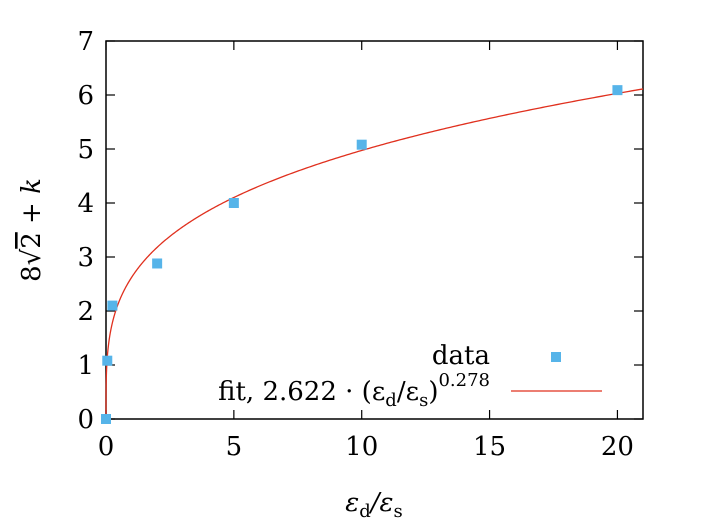 This screenshot has width=705, height=529. I want to click on legend-fit-prefix: fit, 2.622 · (ε, so click(301, 392).